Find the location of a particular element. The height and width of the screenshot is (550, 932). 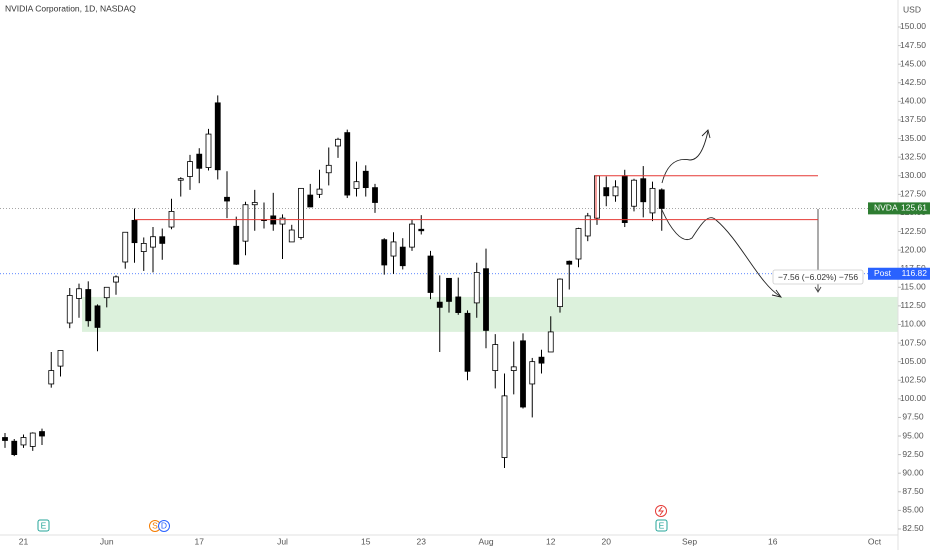

event-label: D is located at coordinates (164, 525).